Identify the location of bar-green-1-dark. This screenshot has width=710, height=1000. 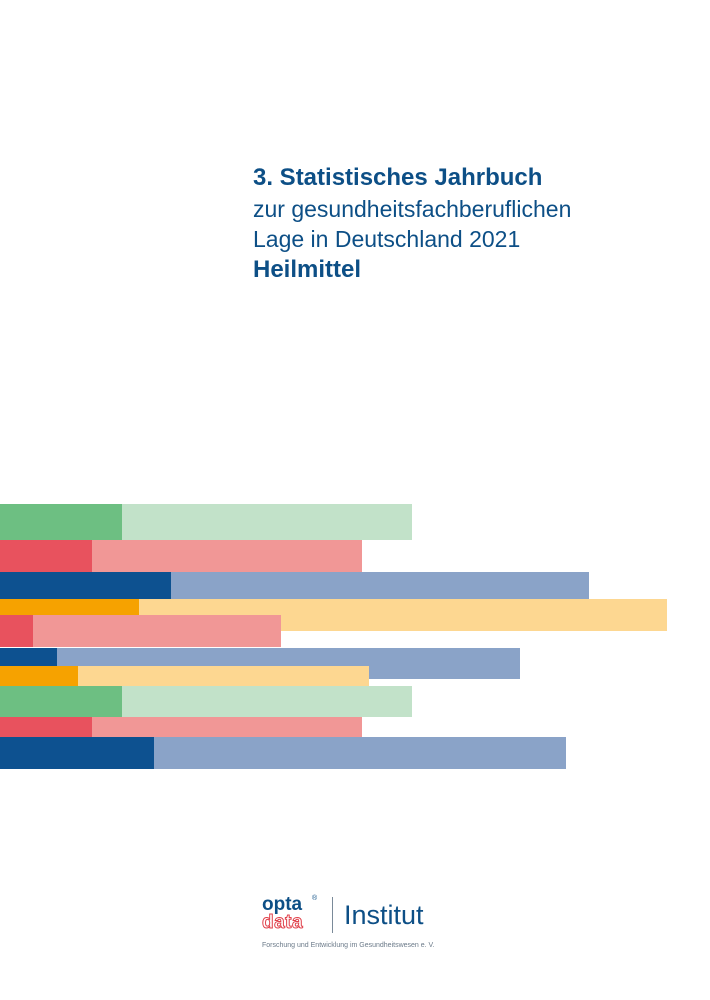
(61, 522).